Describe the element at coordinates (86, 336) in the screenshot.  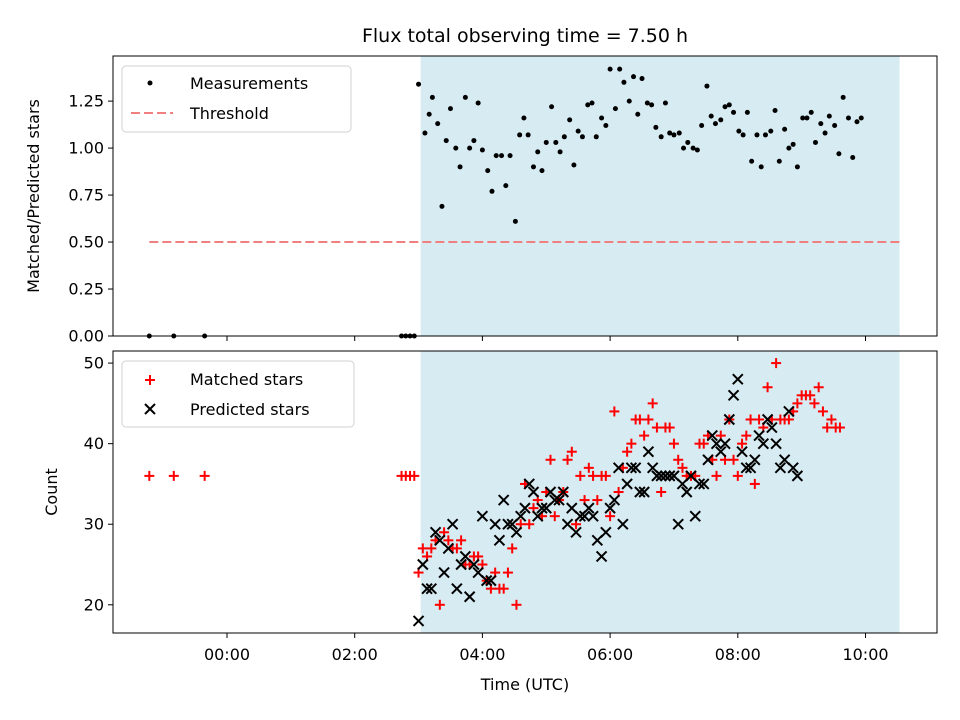
I see `y-tick-label: 0.00` at that location.